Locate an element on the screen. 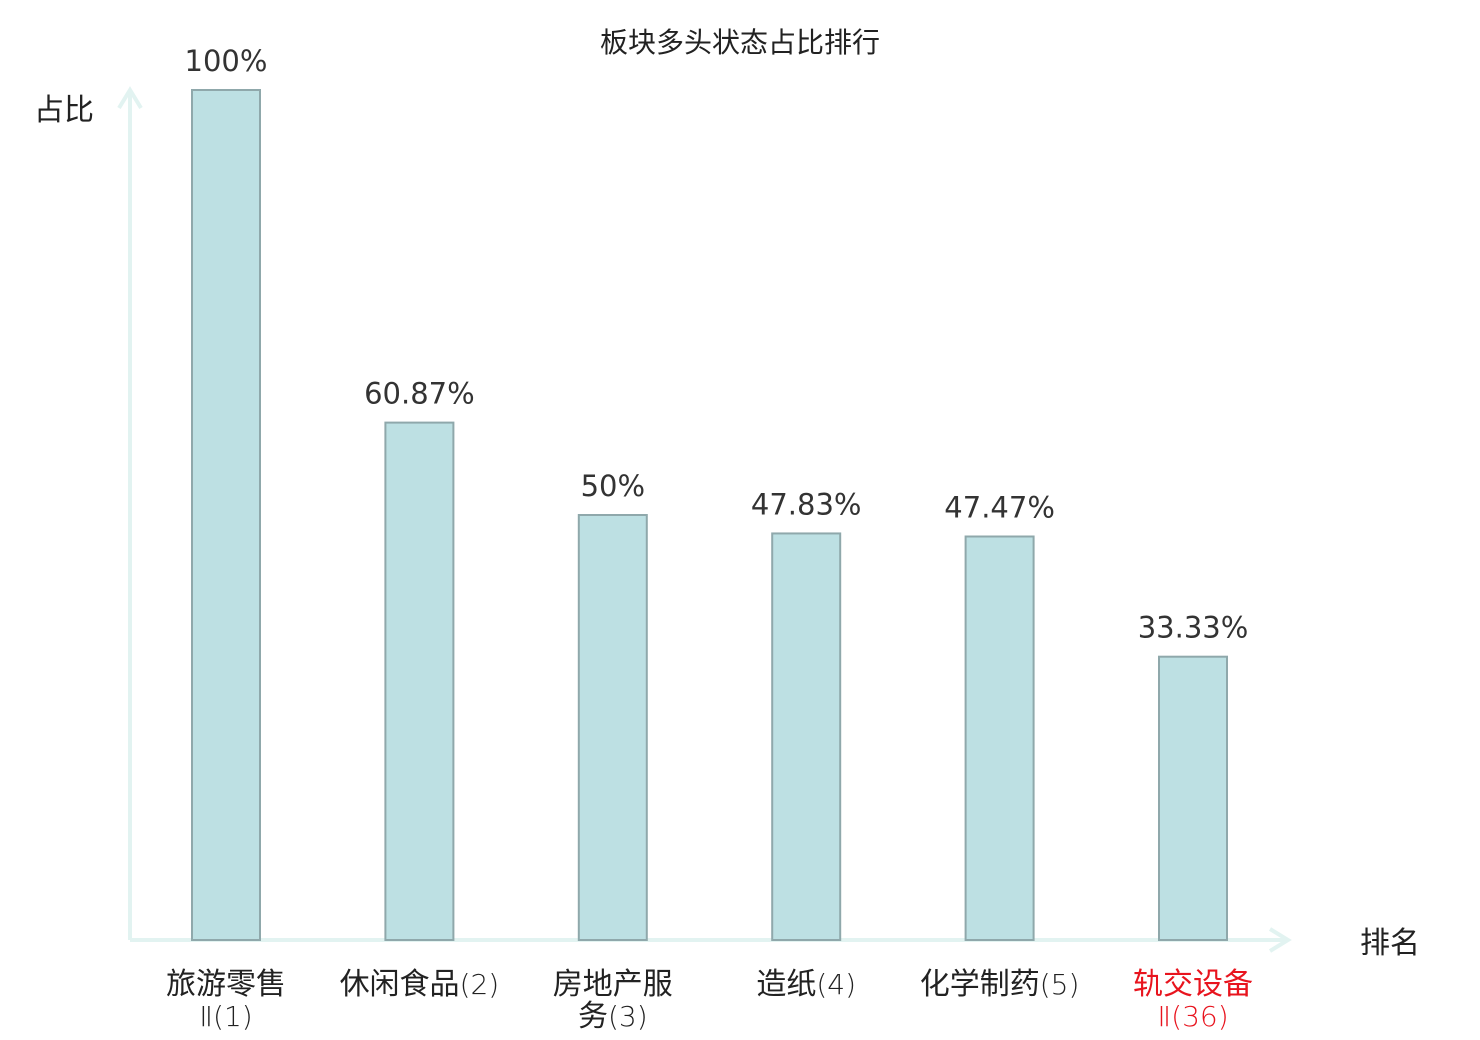  category-label: 休闲食品(2) is located at coordinates (420, 984).